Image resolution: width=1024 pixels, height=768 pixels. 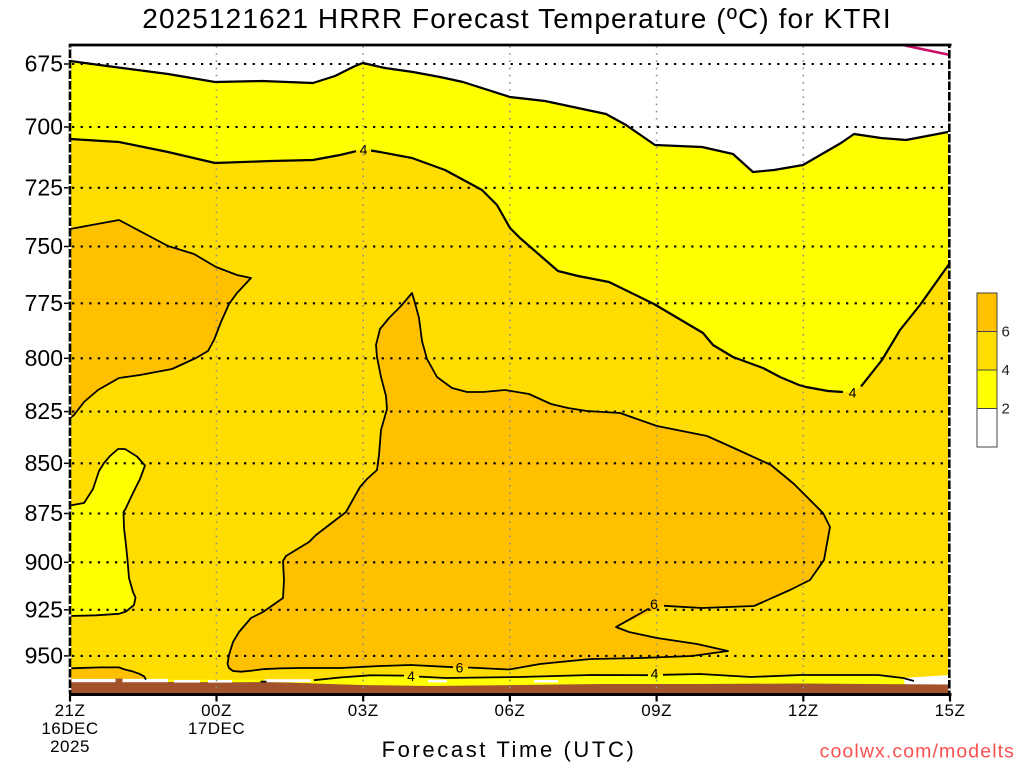 I want to click on svg-text: 03Z, so click(x=363, y=710).